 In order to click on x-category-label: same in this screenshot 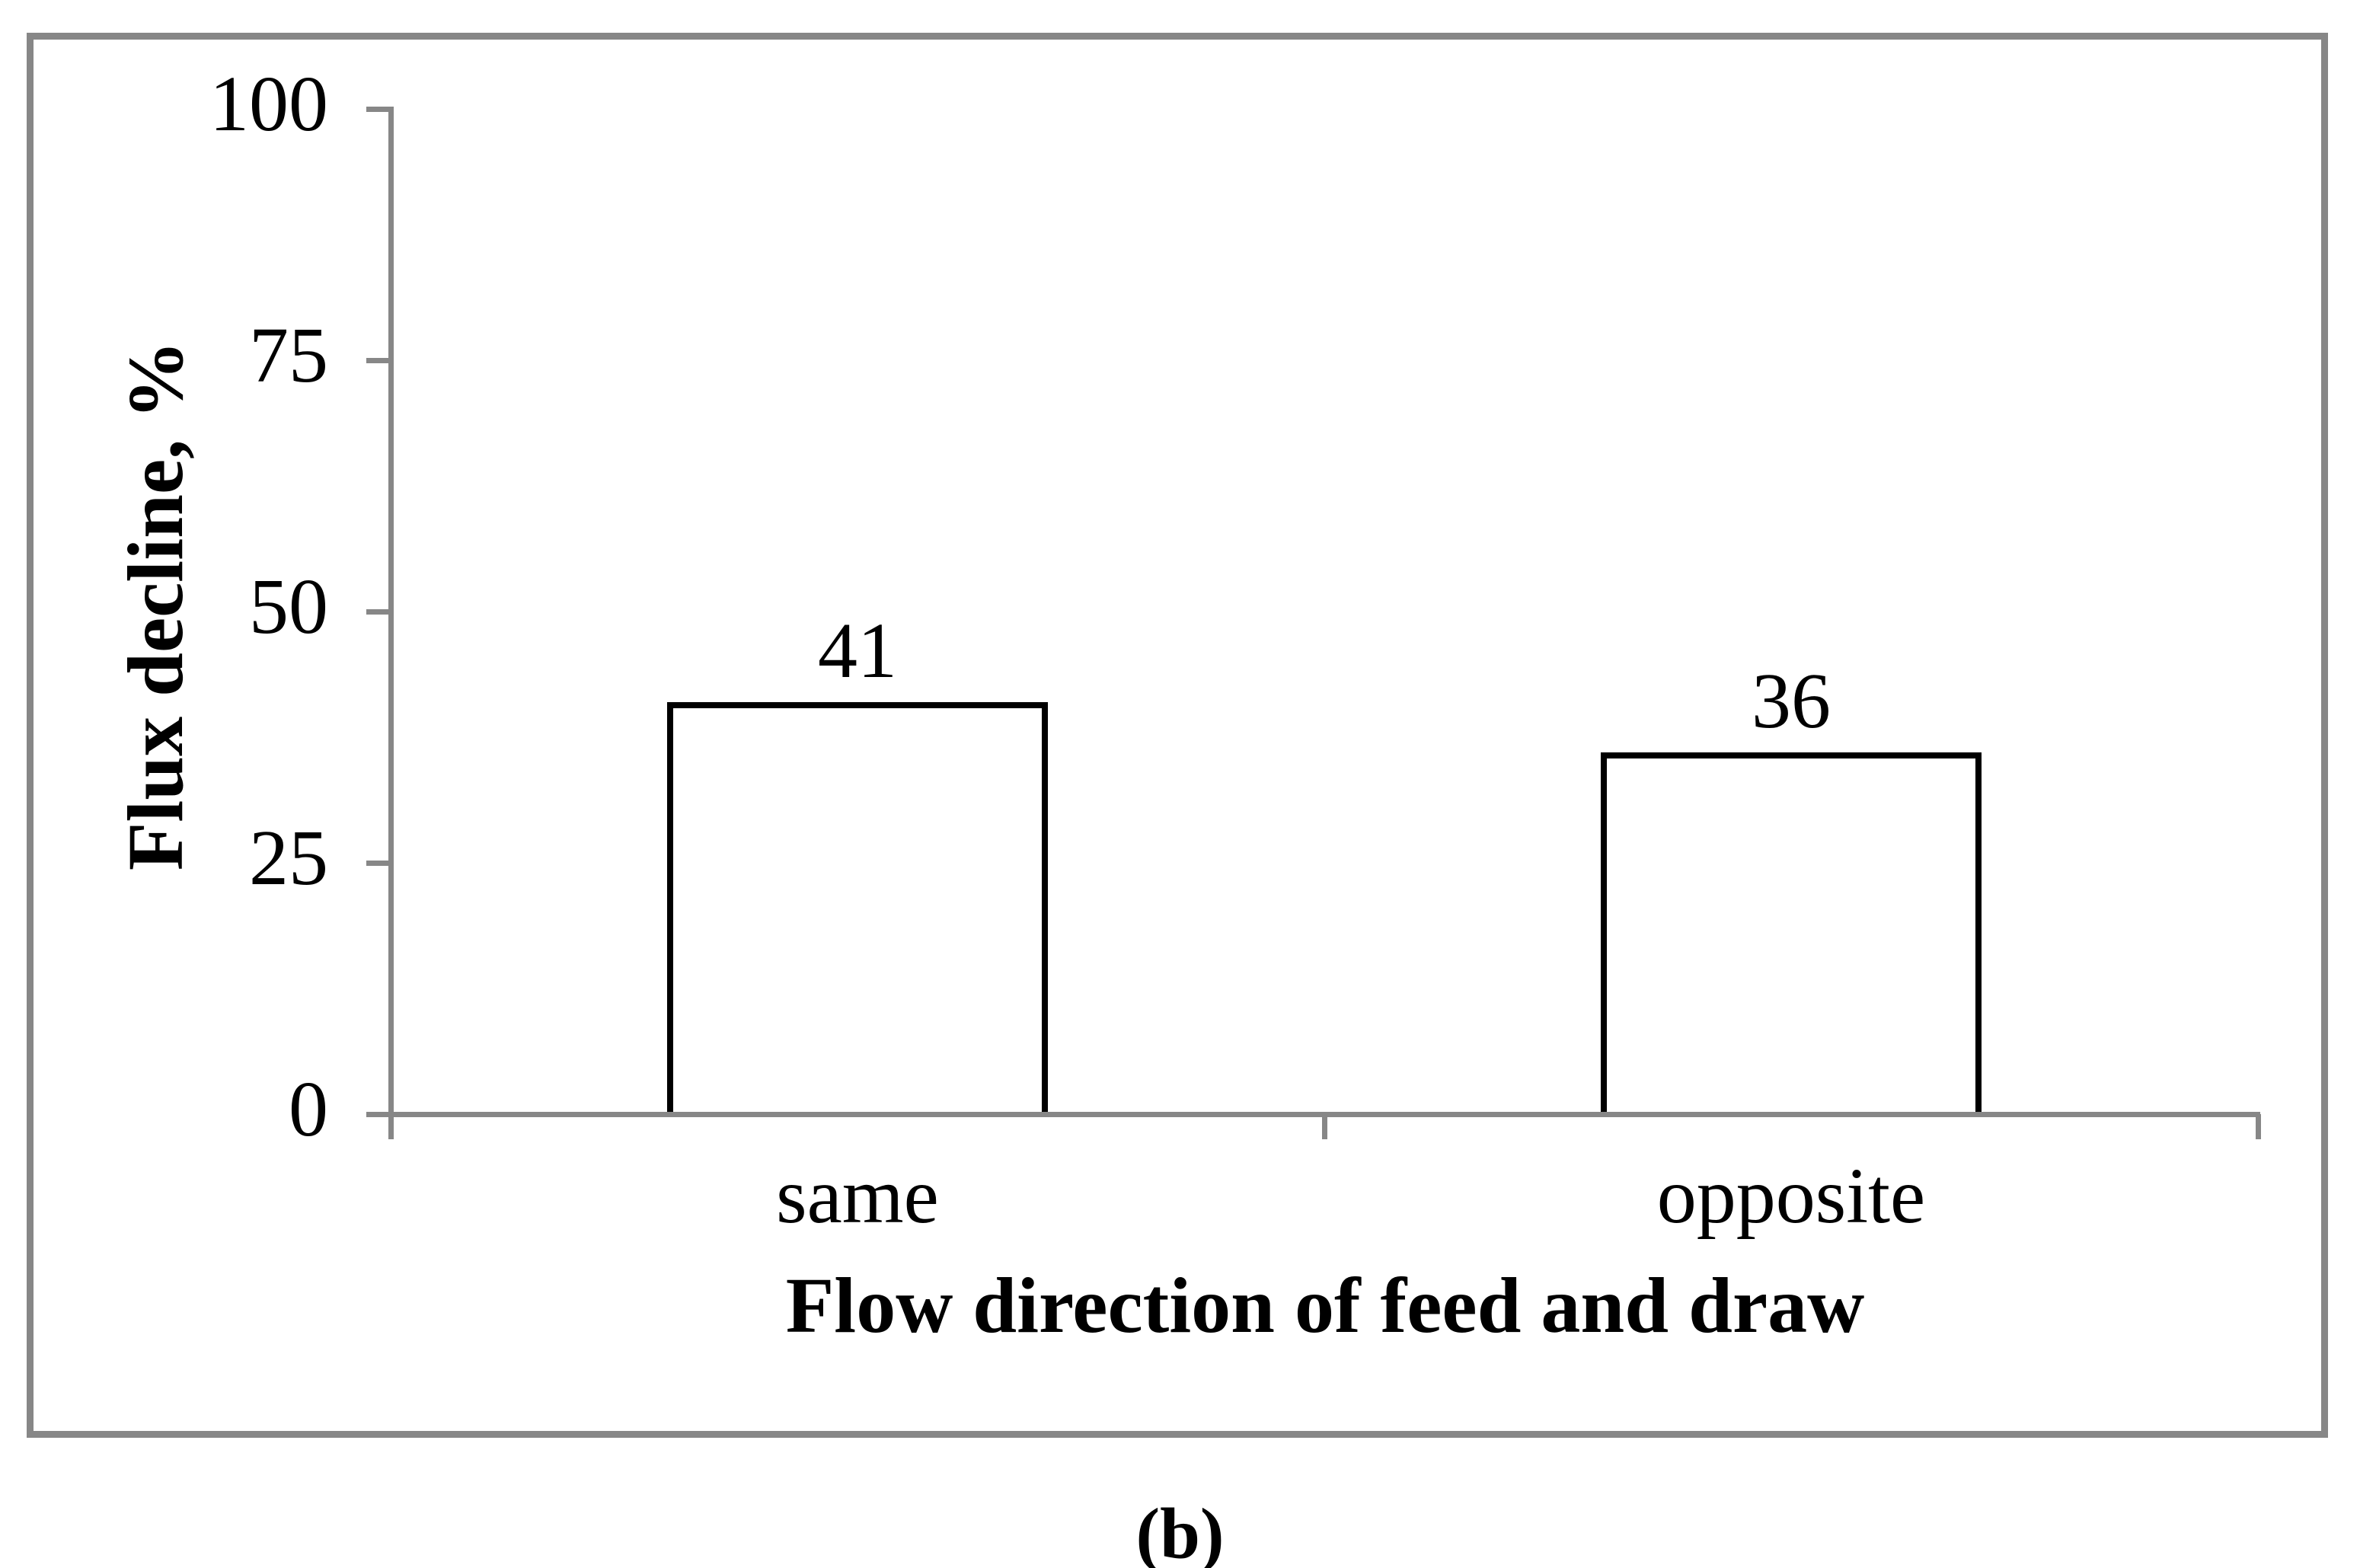, I will do `click(857, 1196)`.